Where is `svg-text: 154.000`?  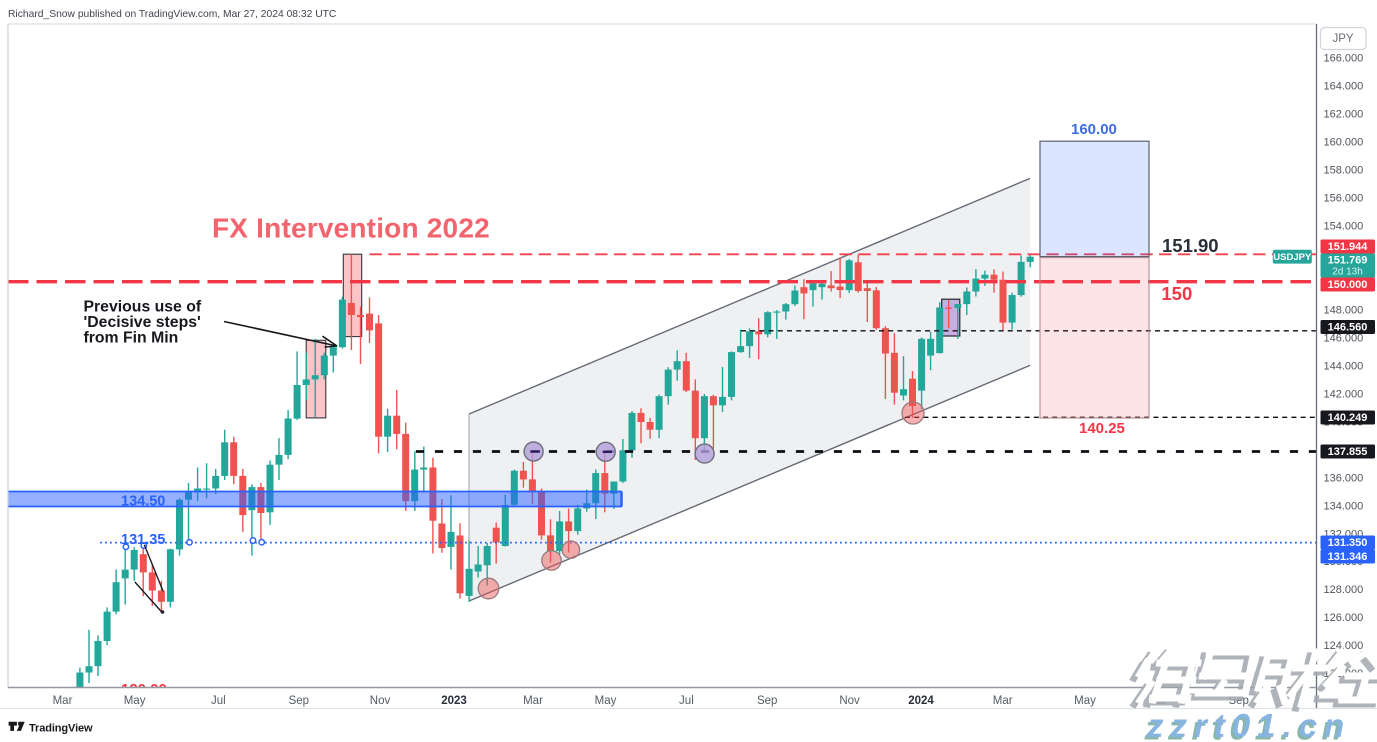
svg-text: 154.000 is located at coordinates (1344, 227).